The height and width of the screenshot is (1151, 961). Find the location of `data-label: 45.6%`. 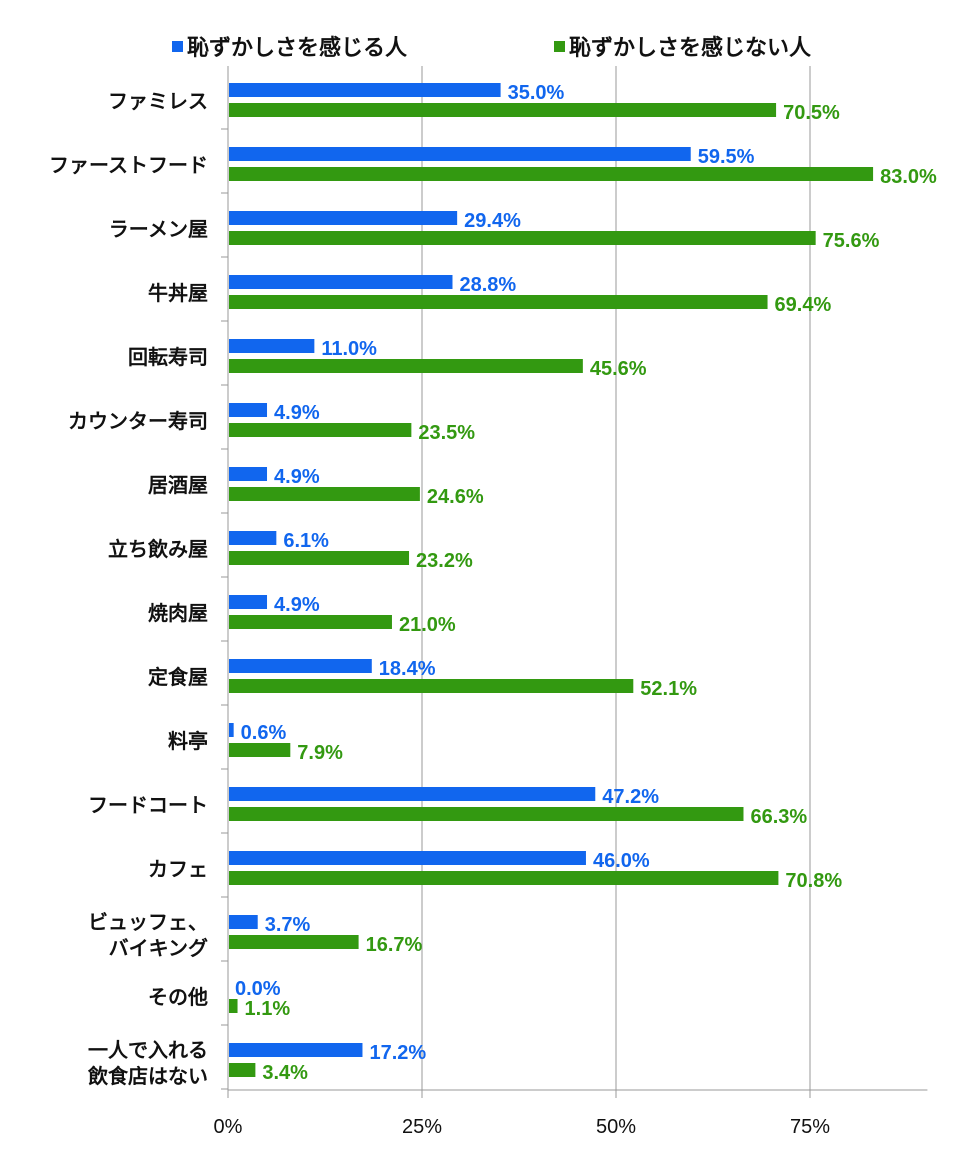

data-label: 45.6% is located at coordinates (618, 369).